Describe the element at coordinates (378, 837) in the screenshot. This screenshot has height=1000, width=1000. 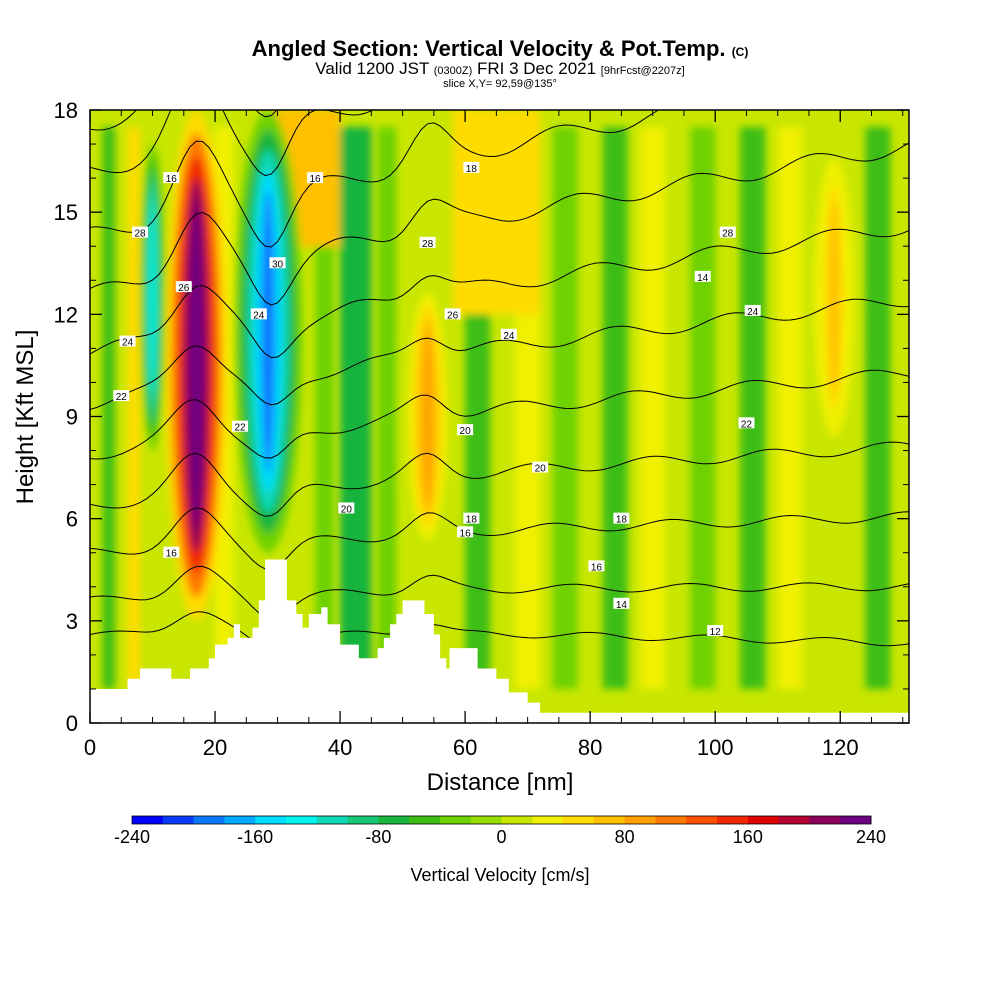
I see `colorbar-tick-label: -80` at that location.